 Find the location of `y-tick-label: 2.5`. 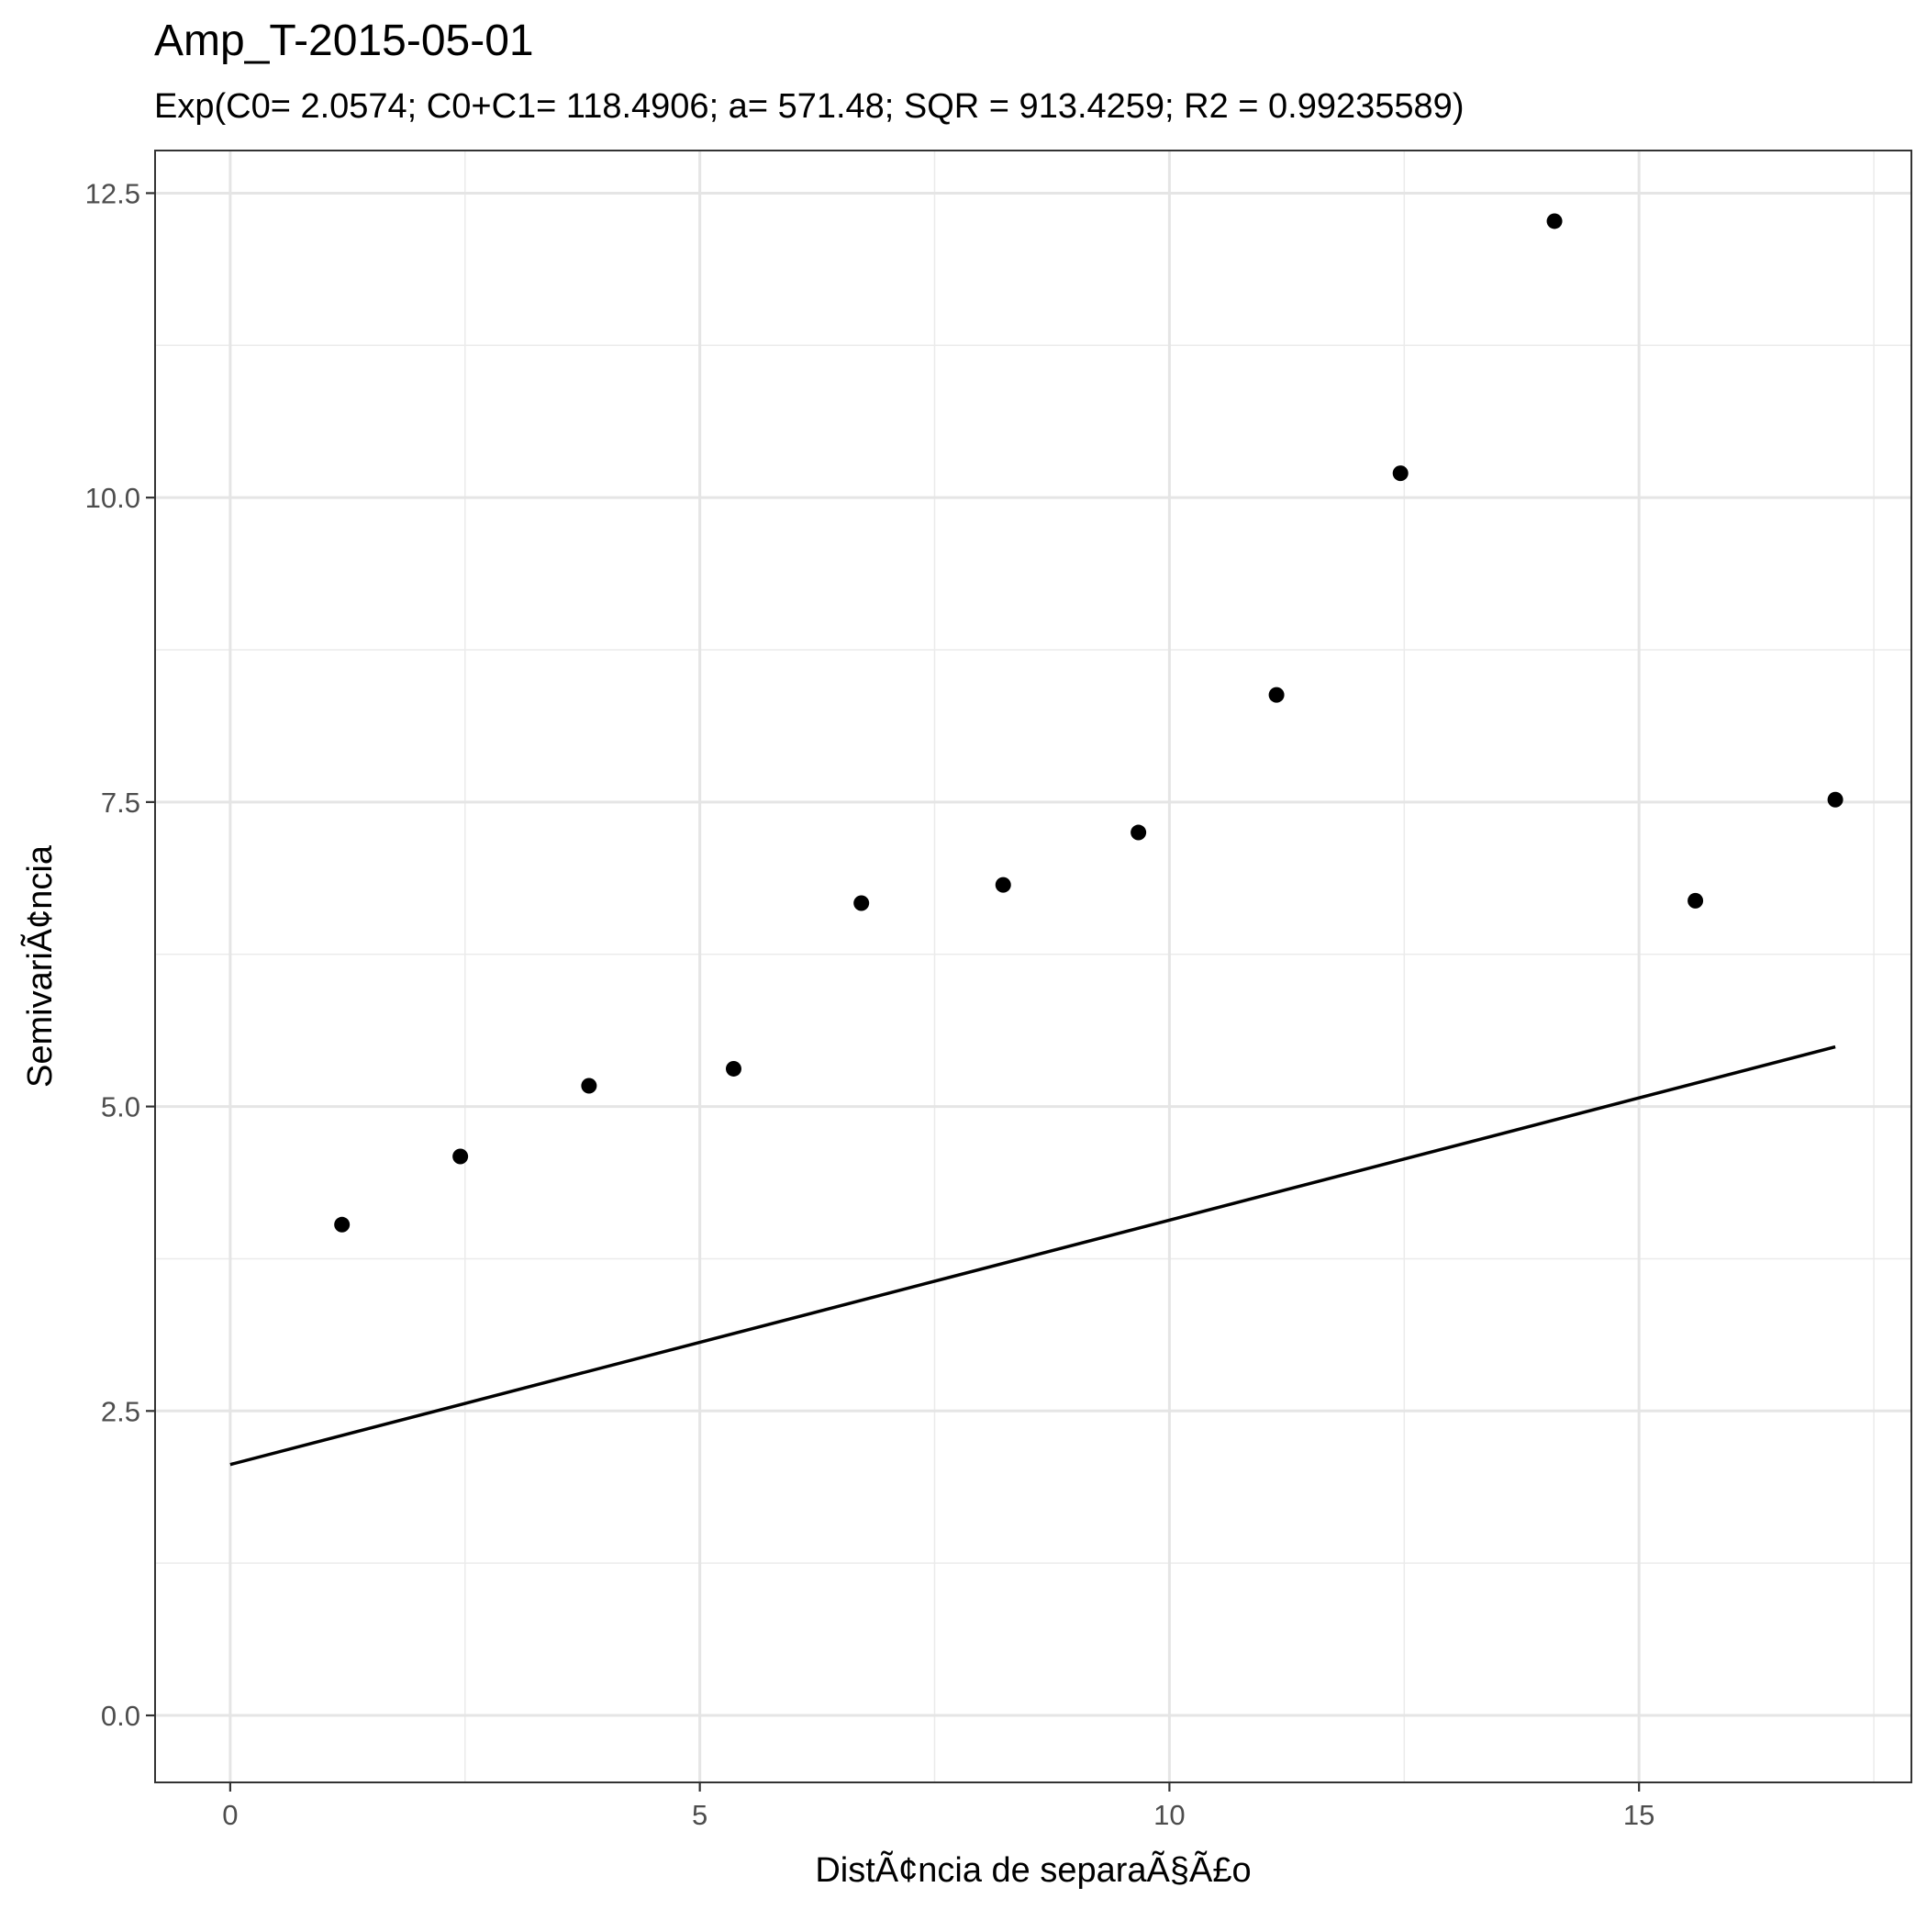

y-tick-label: 2.5 is located at coordinates (121, 1411).